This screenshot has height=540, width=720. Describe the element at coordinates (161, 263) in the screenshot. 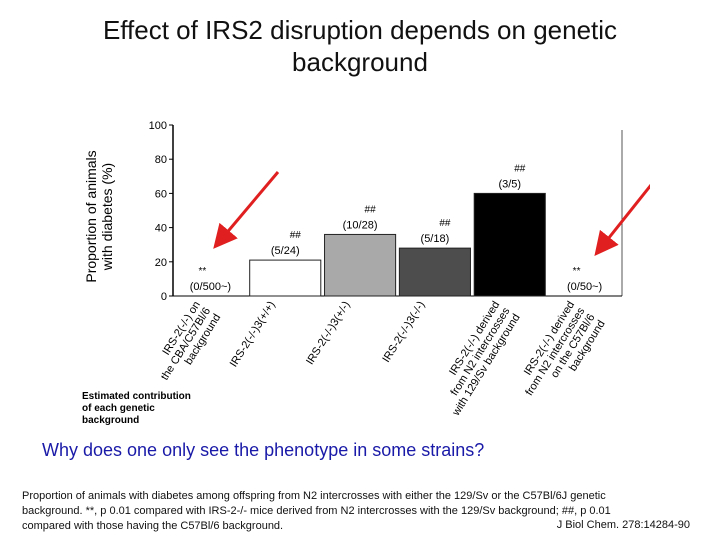

I see `y-tick-label: 20` at that location.